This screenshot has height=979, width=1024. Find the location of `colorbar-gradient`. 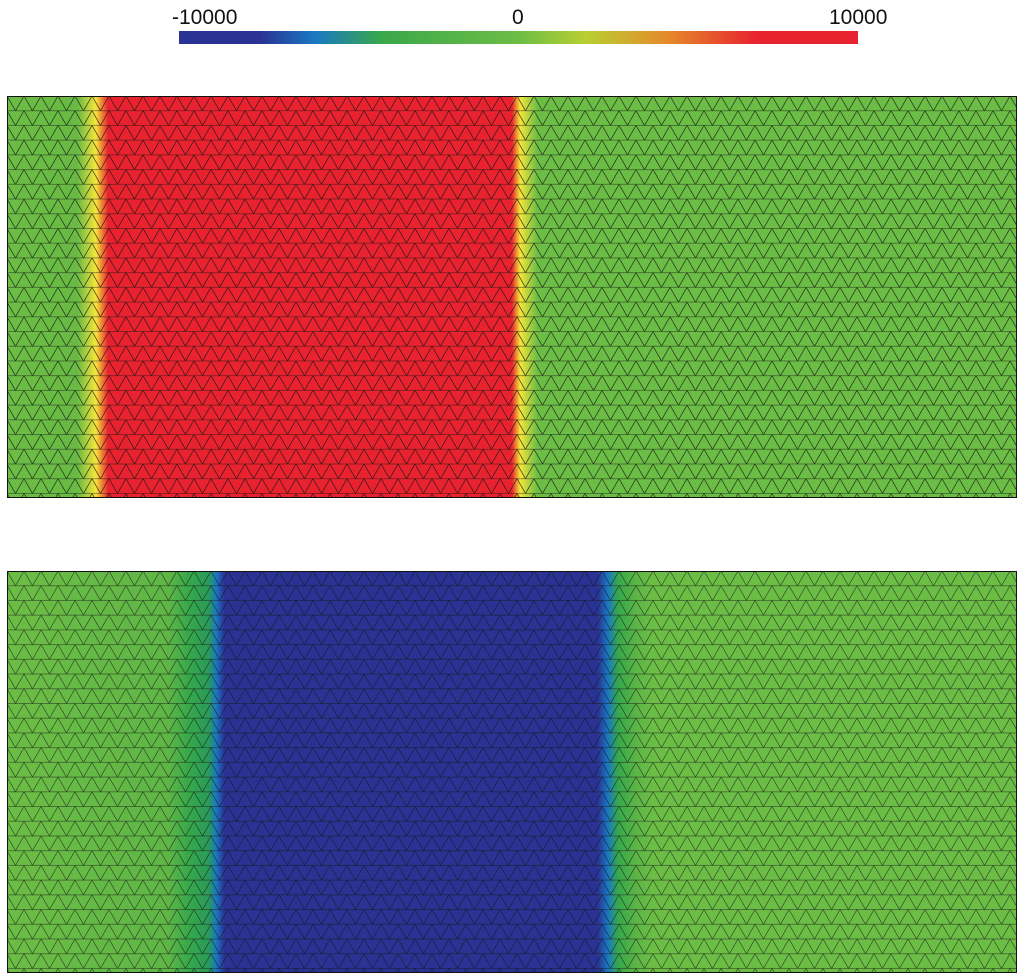

colorbar-gradient is located at coordinates (518, 37).